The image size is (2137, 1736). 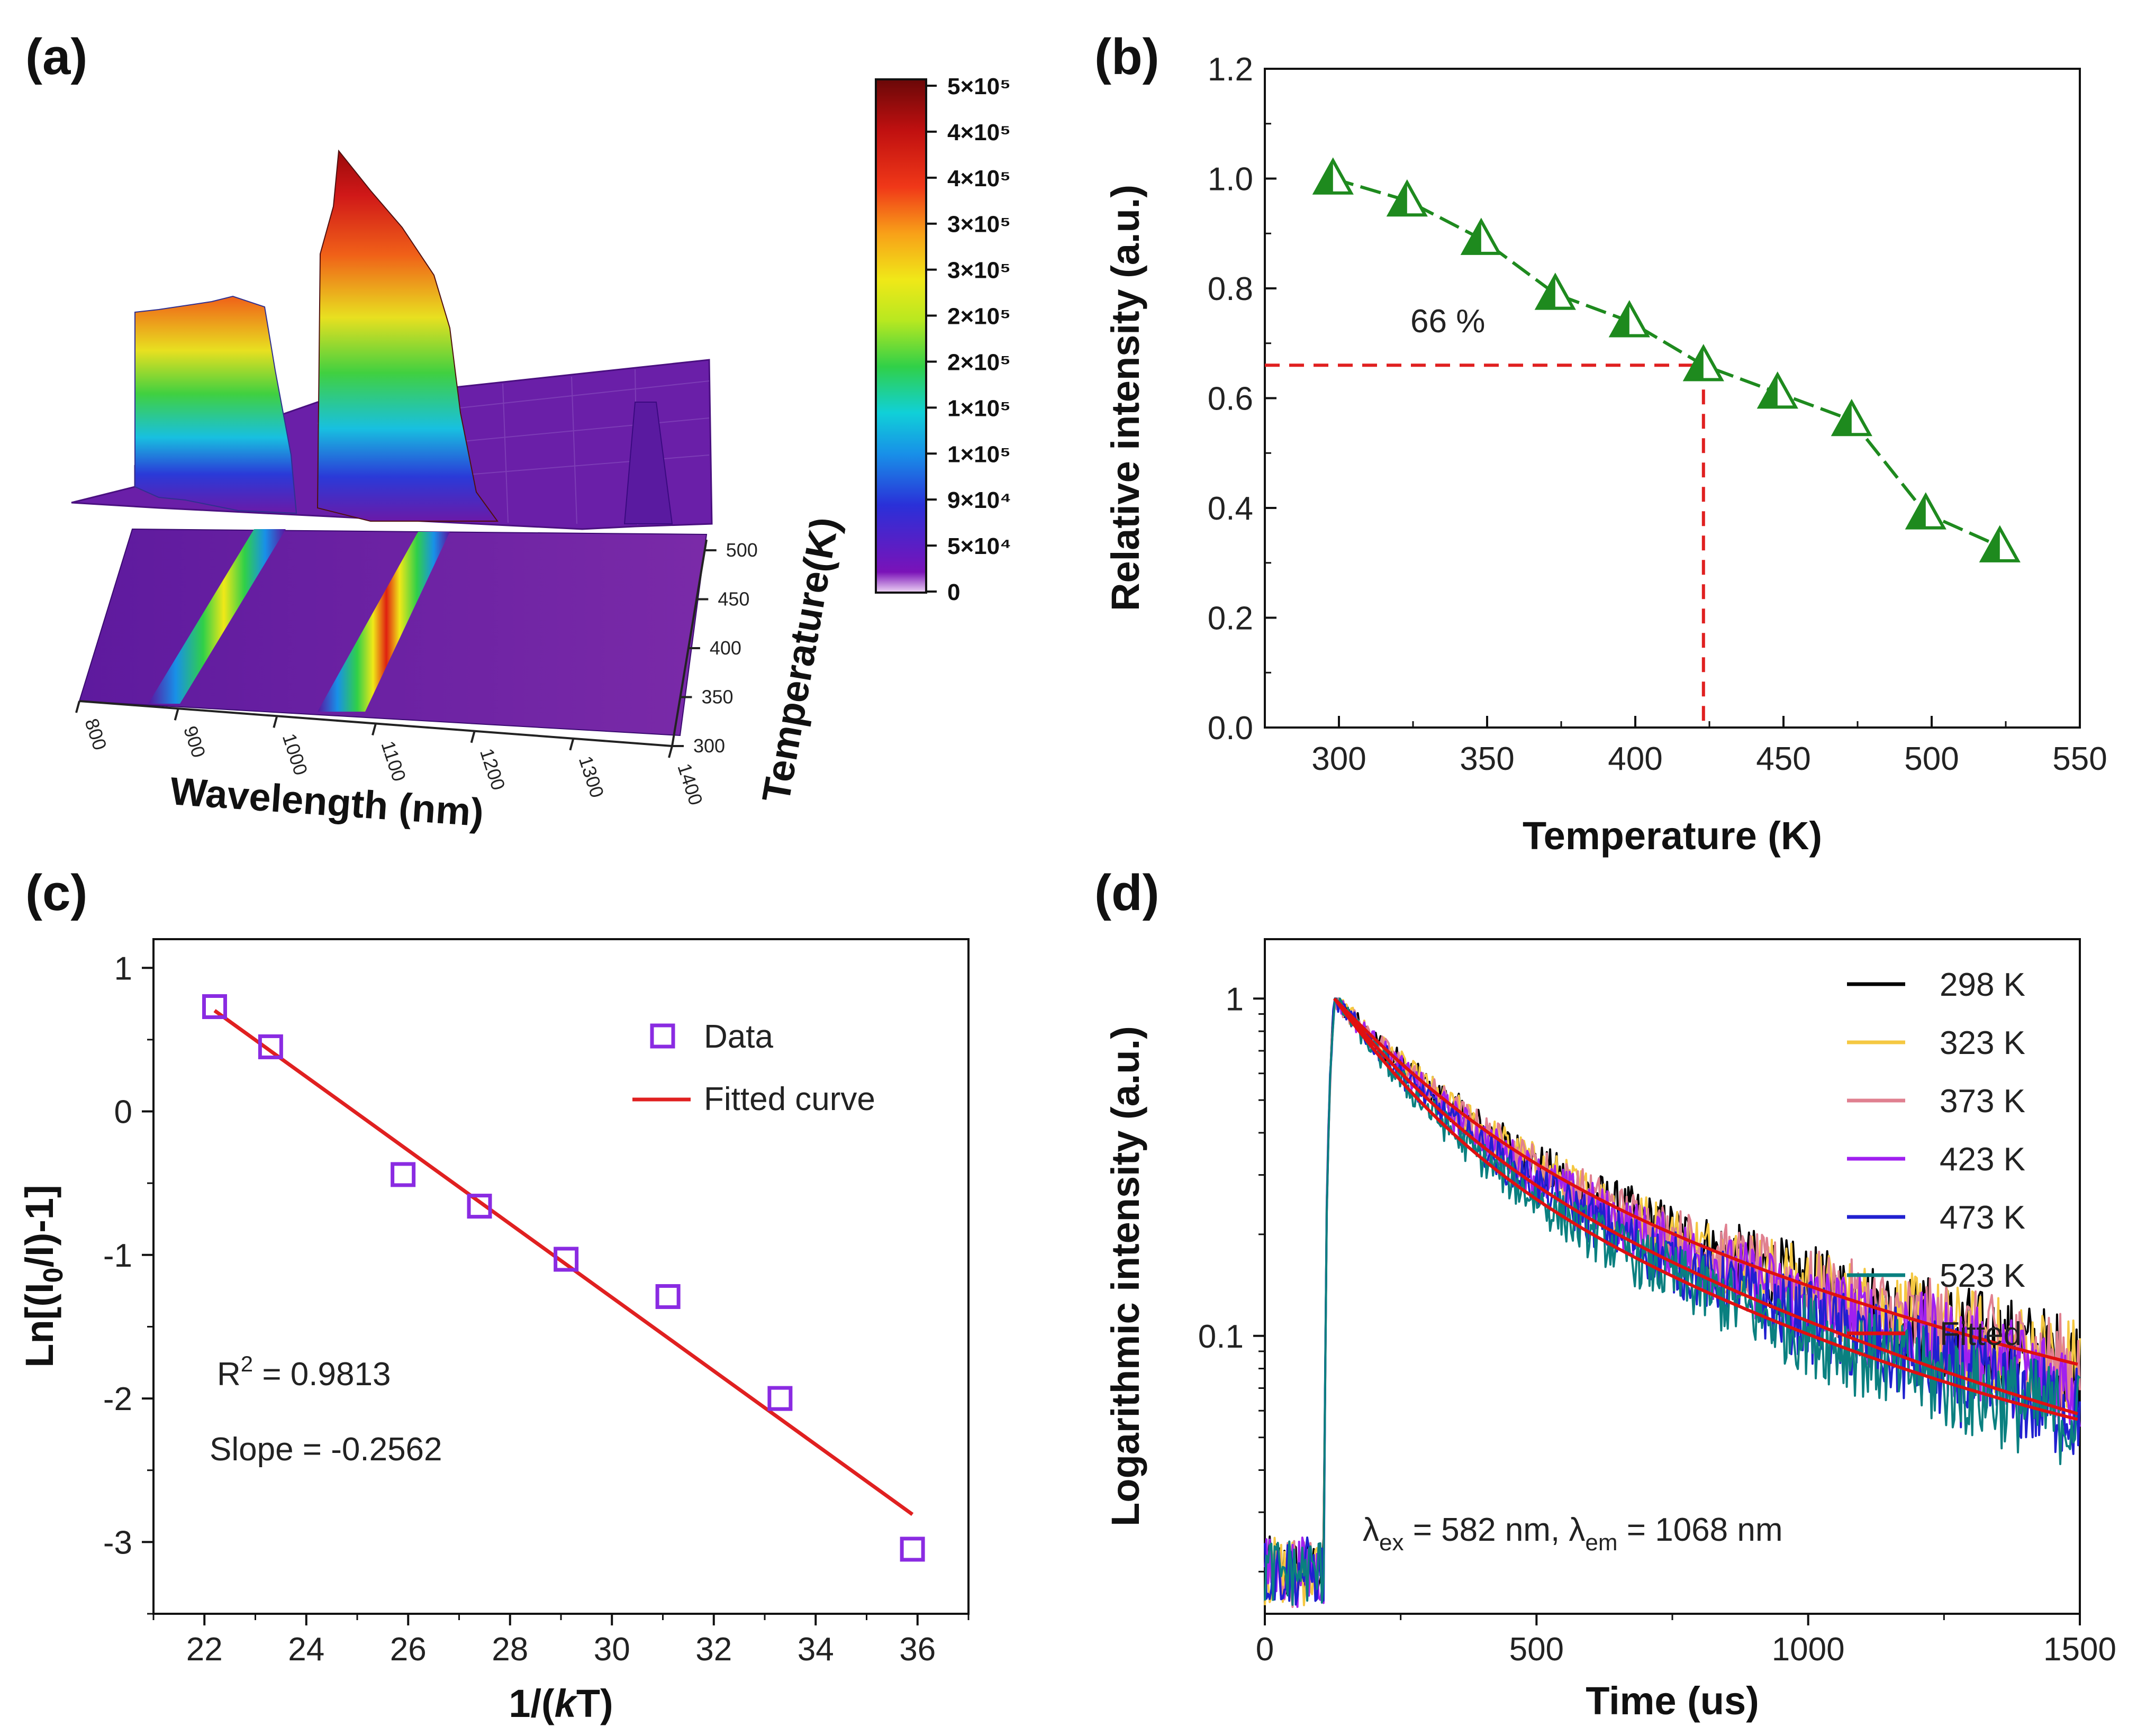 I want to click on a-x-tick-label: 1400, so click(x=690, y=785).